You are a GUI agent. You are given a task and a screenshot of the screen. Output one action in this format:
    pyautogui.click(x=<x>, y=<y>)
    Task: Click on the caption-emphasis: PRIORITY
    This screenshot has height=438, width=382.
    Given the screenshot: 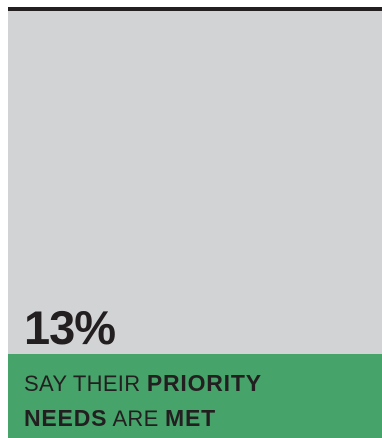 What is the action you would take?
    pyautogui.click(x=204, y=383)
    